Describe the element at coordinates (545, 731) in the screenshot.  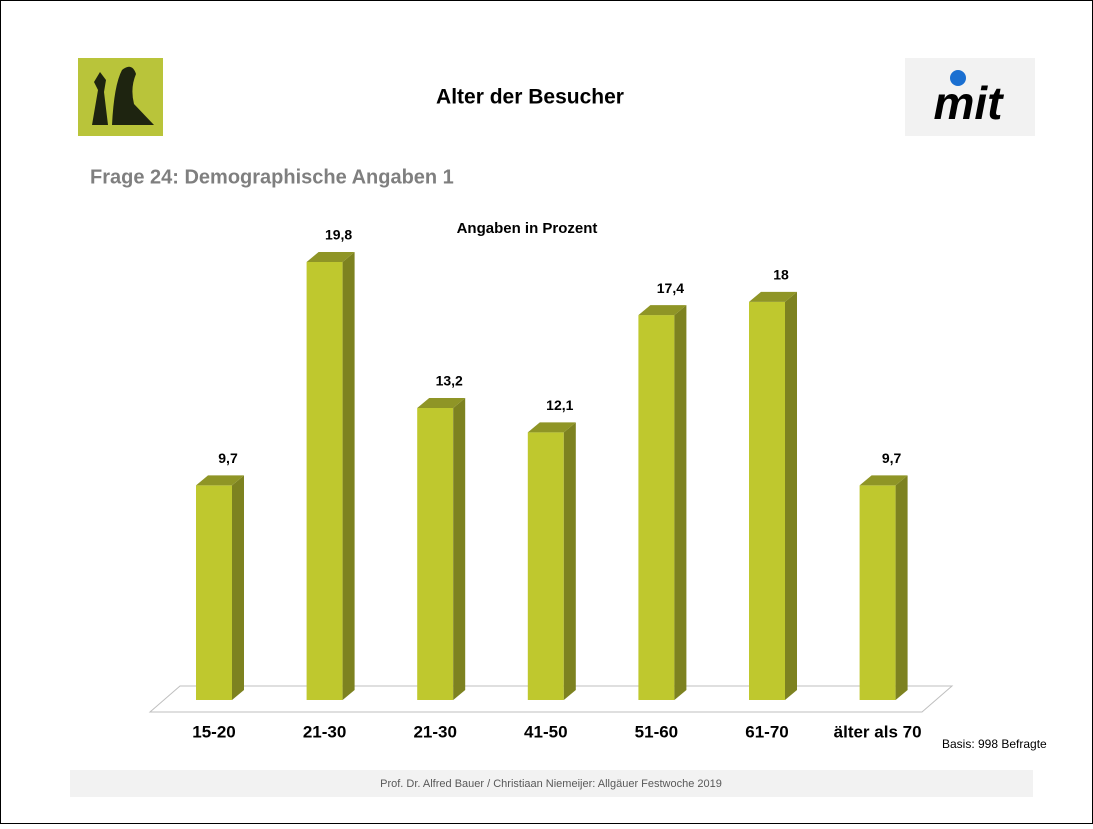
I see `x-tick-label: 41-50` at that location.